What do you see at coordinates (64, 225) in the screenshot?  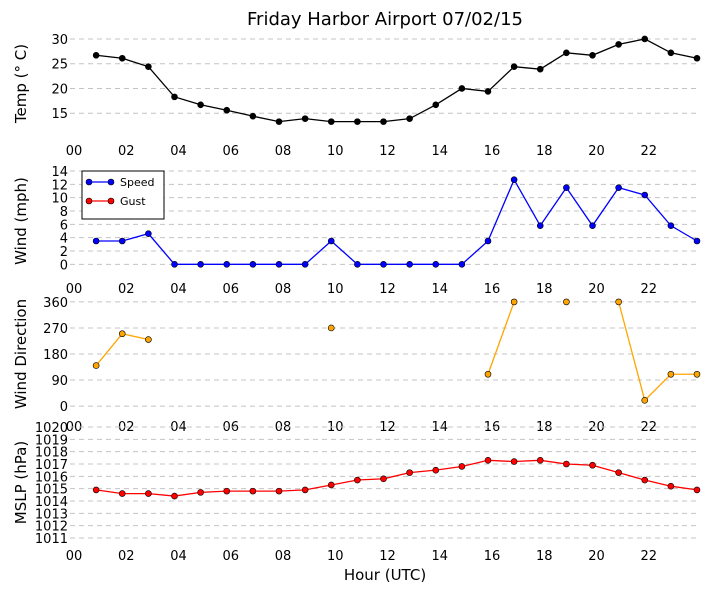 I see `y-tick-label: 6` at bounding box center [64, 225].